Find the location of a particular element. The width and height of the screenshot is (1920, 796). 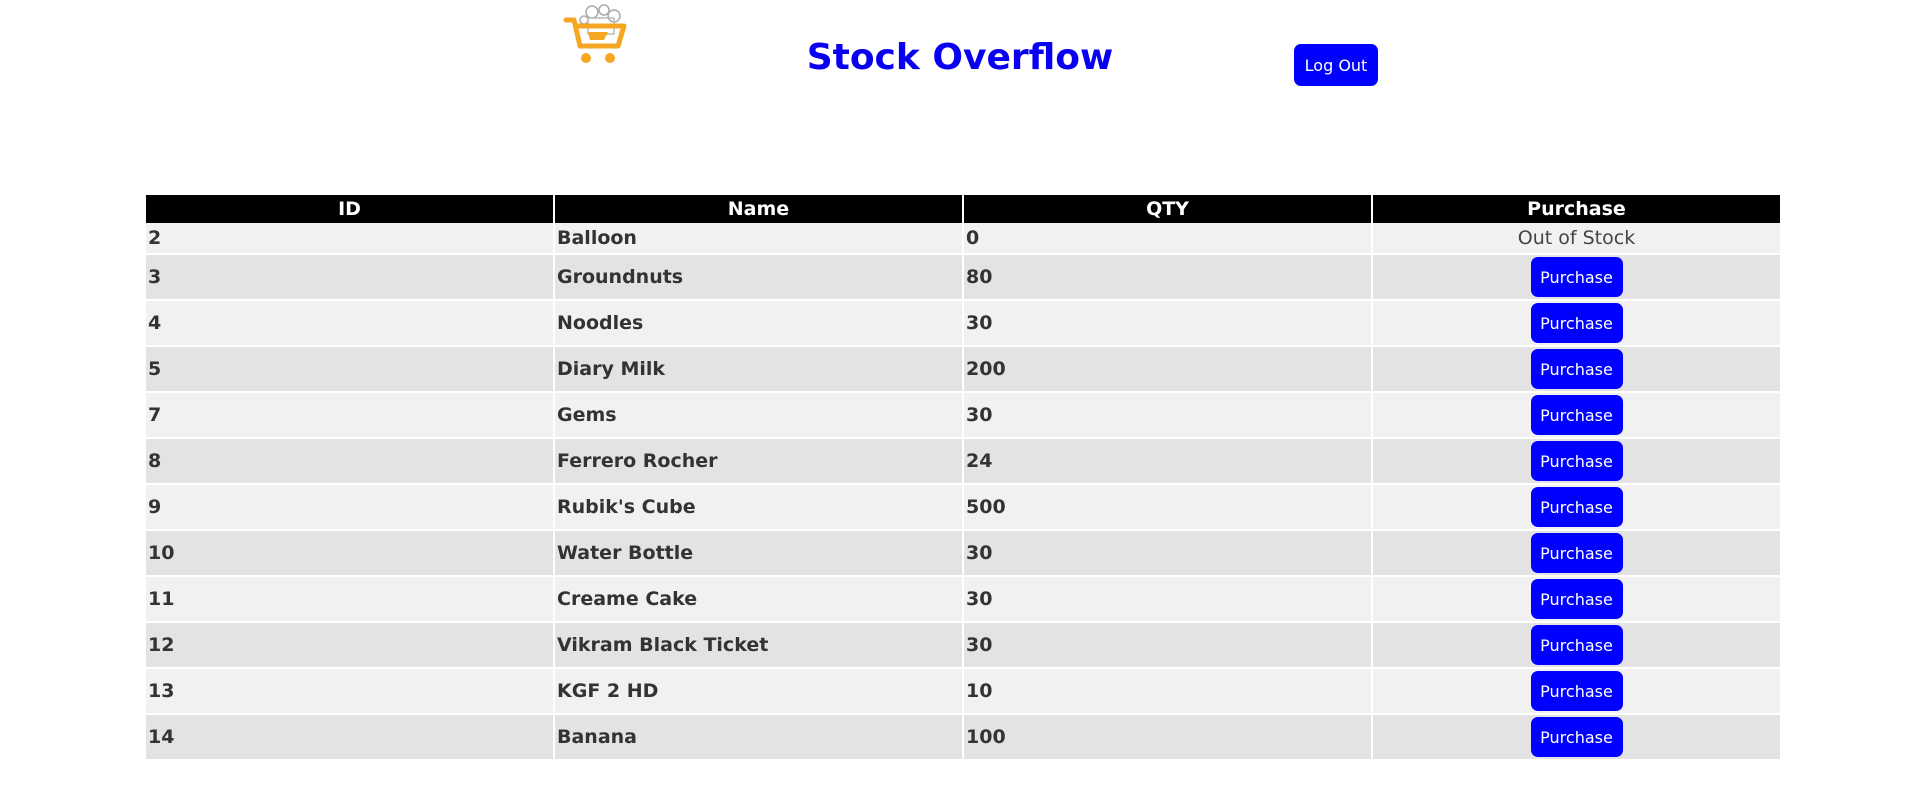

table-row: 10 Water Bottle 30 Purchase is located at coordinates (963, 554).